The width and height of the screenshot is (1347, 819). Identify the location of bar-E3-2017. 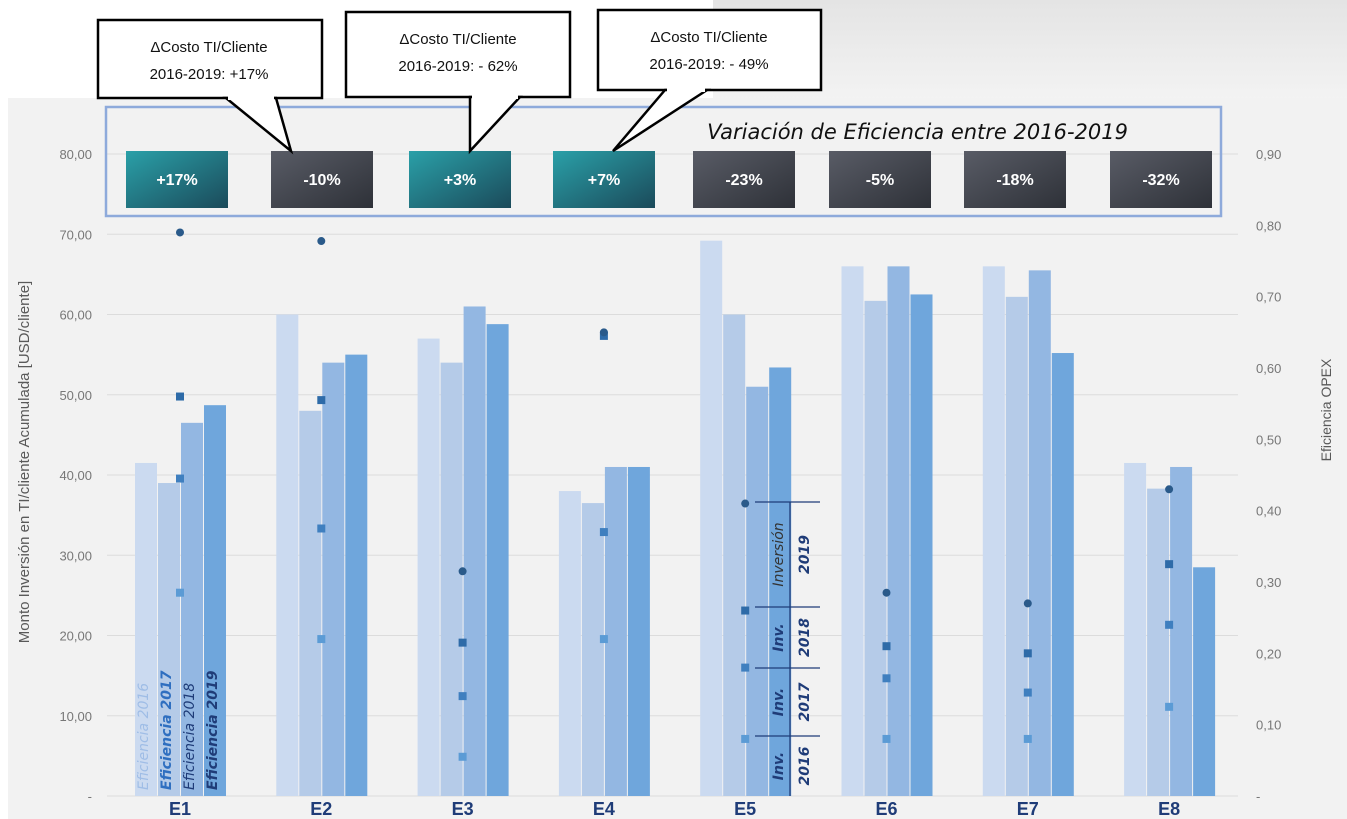
(451, 579).